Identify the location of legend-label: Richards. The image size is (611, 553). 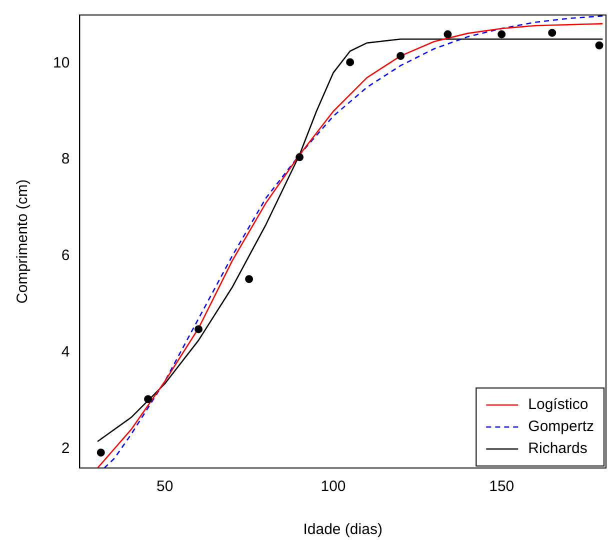
(558, 449).